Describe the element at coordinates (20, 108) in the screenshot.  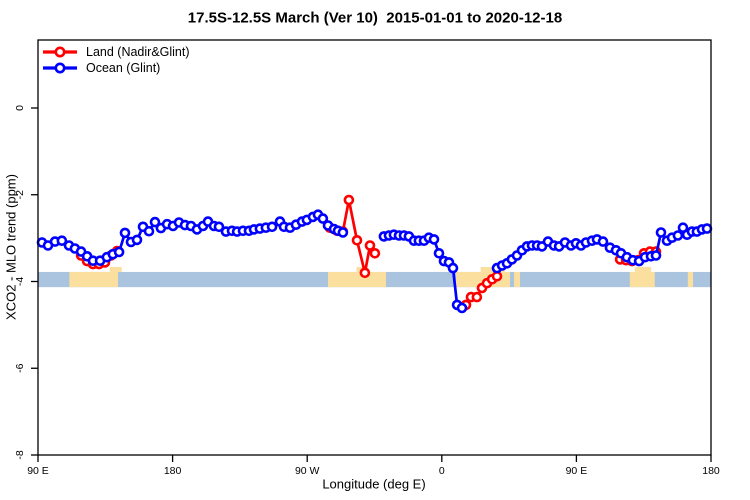
I see `y-tick-label: 0` at that location.